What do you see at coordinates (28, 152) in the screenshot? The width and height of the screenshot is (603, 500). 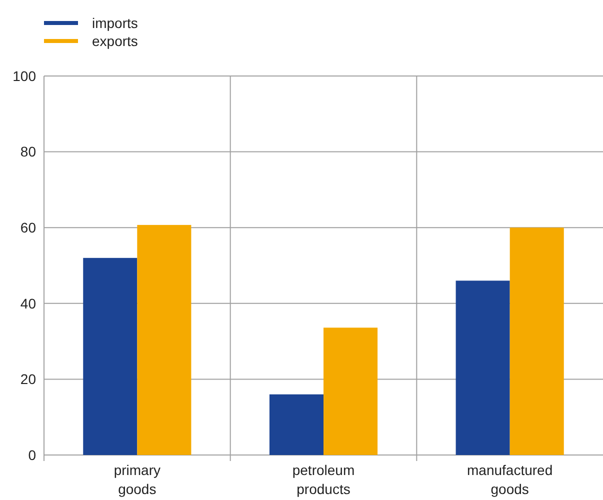 I see `y-tick-label: 80` at bounding box center [28, 152].